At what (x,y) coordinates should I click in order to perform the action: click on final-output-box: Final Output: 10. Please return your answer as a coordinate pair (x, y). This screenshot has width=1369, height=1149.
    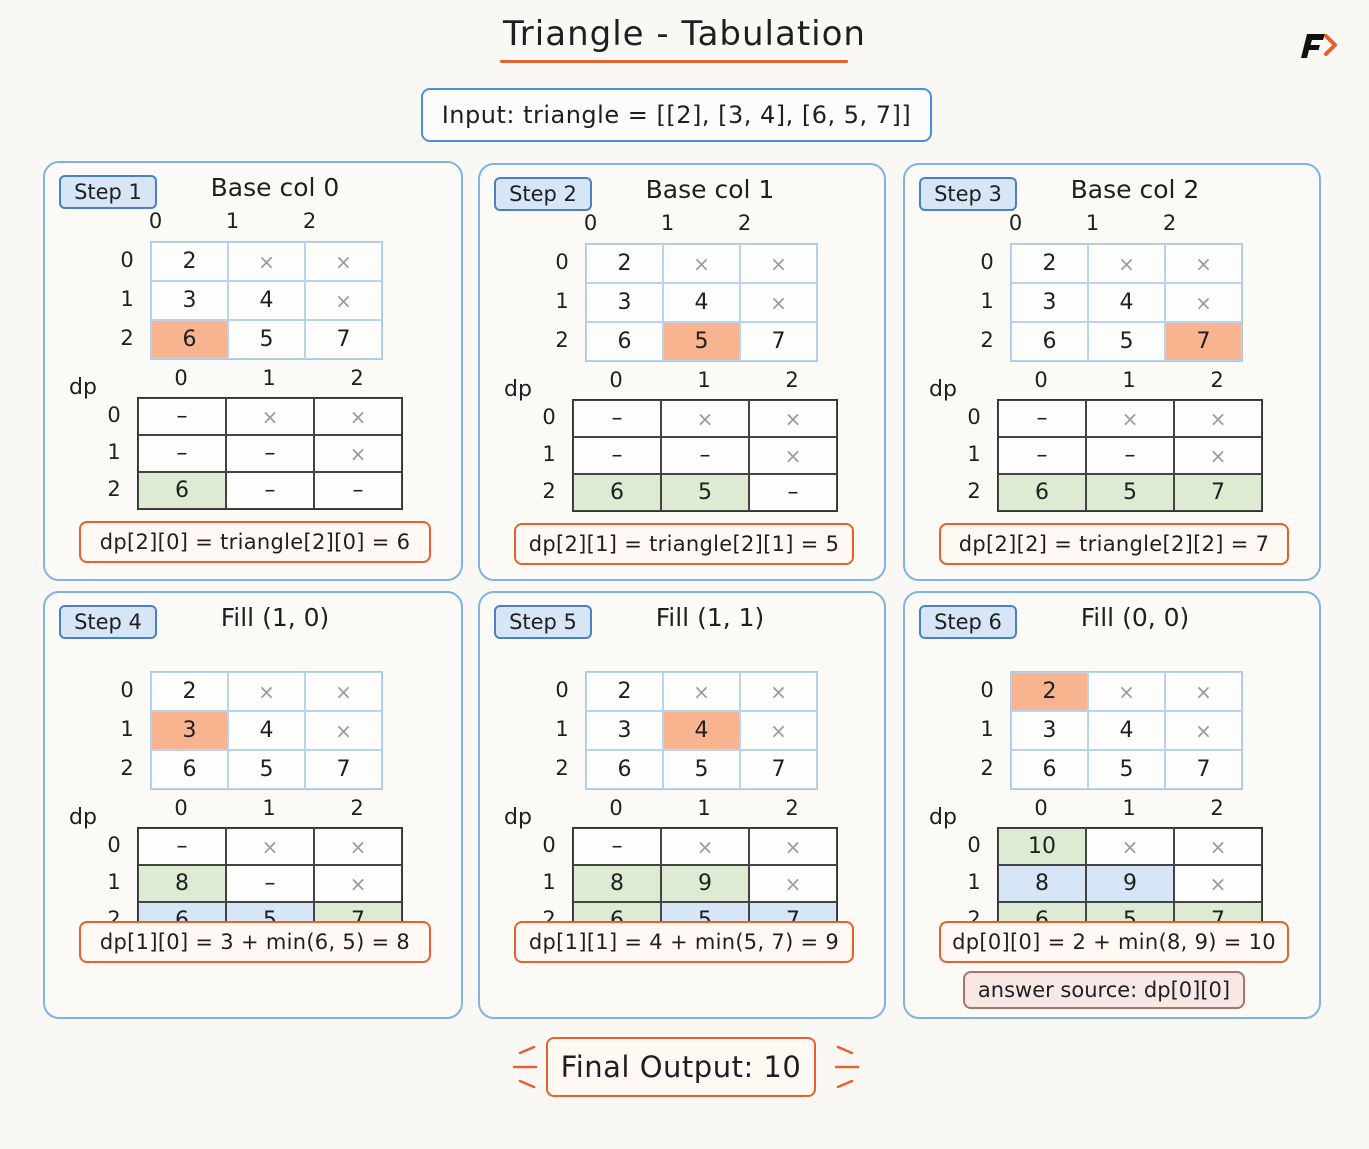
    Looking at the image, I should click on (681, 1067).